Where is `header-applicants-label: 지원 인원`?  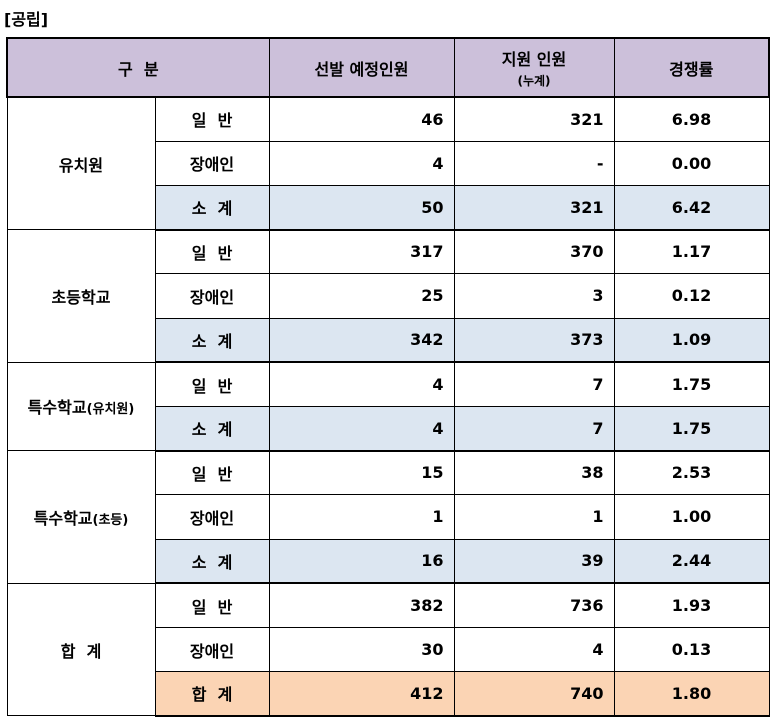 header-applicants-label: 지원 인원 is located at coordinates (534, 59).